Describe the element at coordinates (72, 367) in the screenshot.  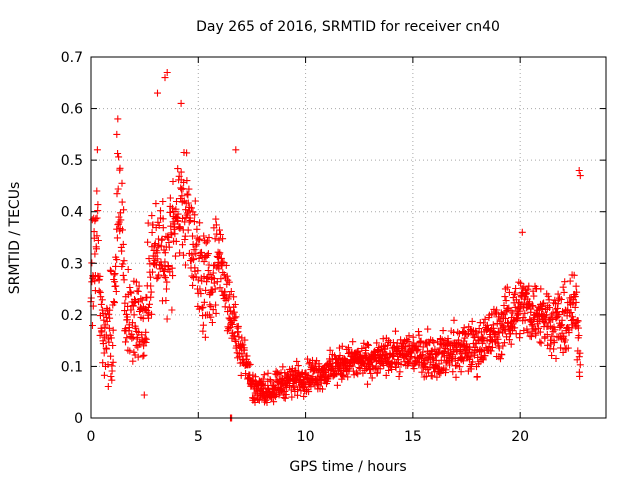
I see `y-tick-label: 0.1` at that location.